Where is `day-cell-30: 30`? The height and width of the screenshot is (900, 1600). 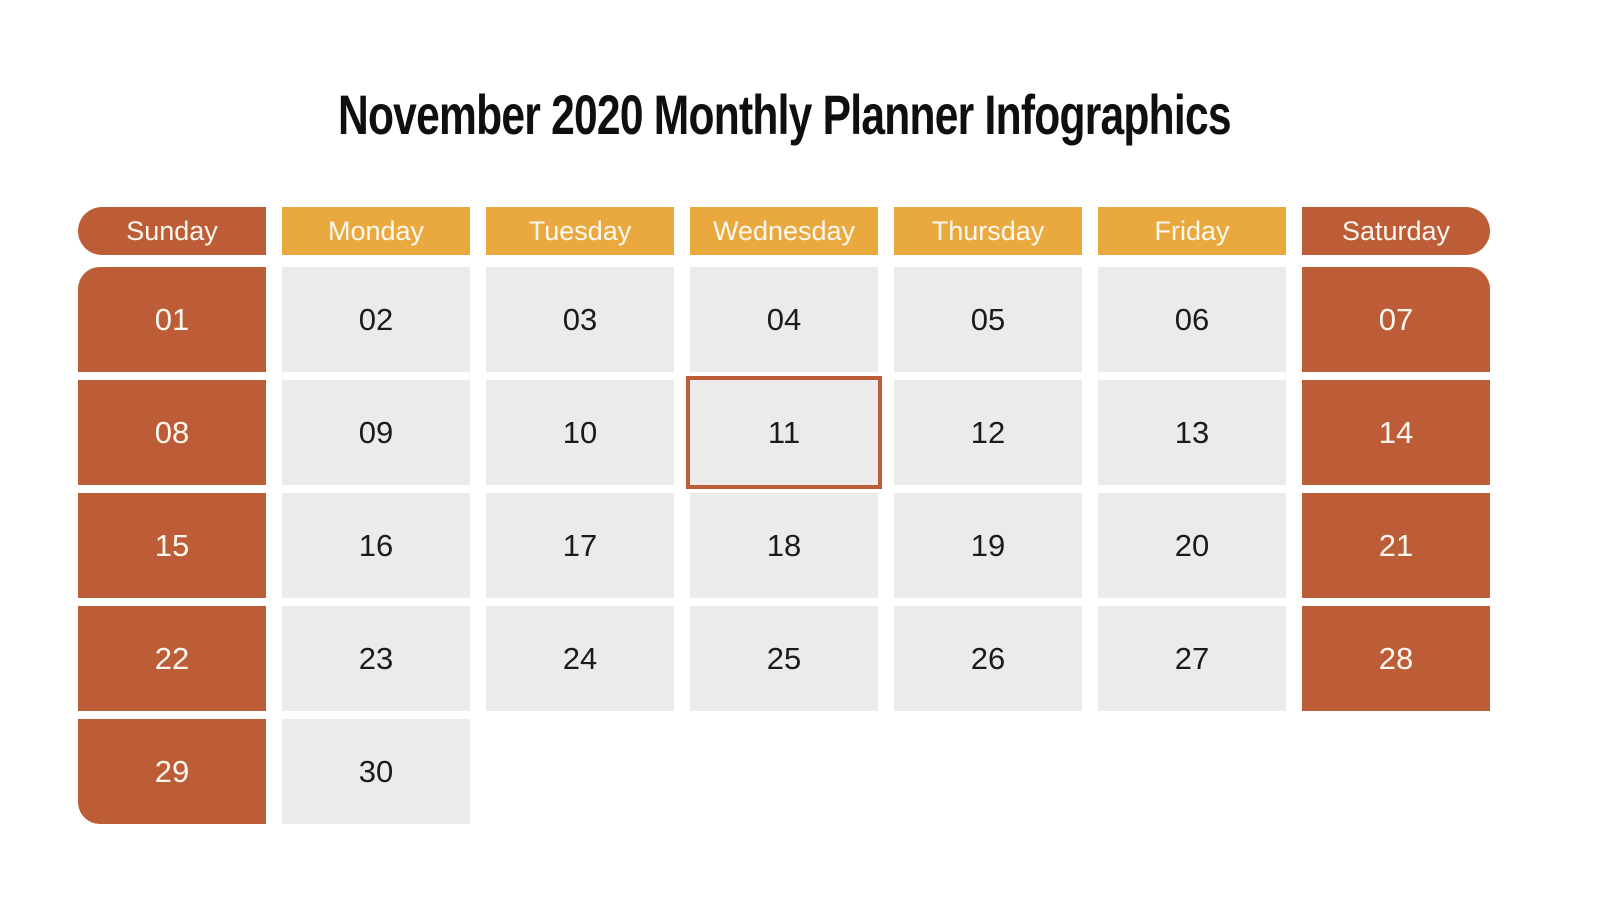 day-cell-30: 30 is located at coordinates (376, 771).